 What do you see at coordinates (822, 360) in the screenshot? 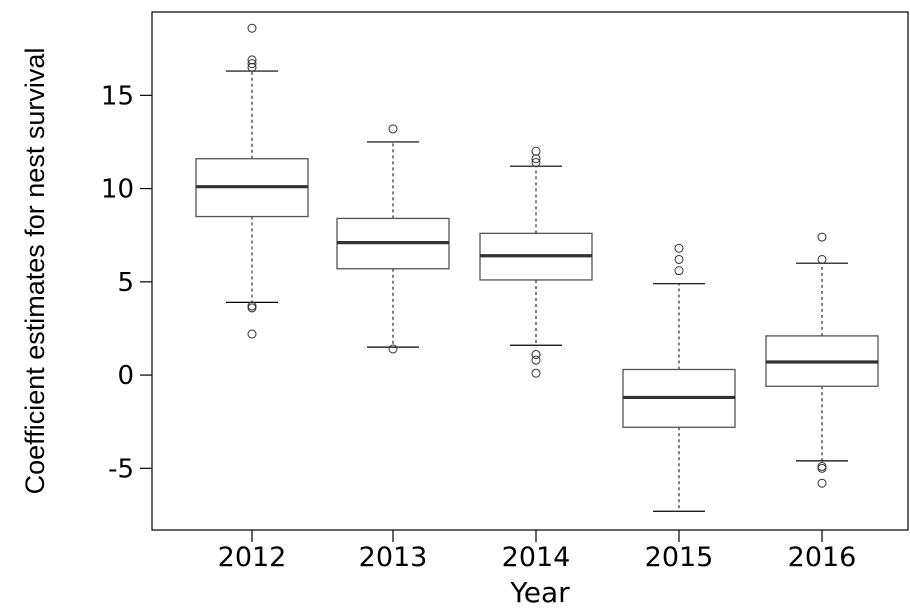
I see `box-2016` at bounding box center [822, 360].